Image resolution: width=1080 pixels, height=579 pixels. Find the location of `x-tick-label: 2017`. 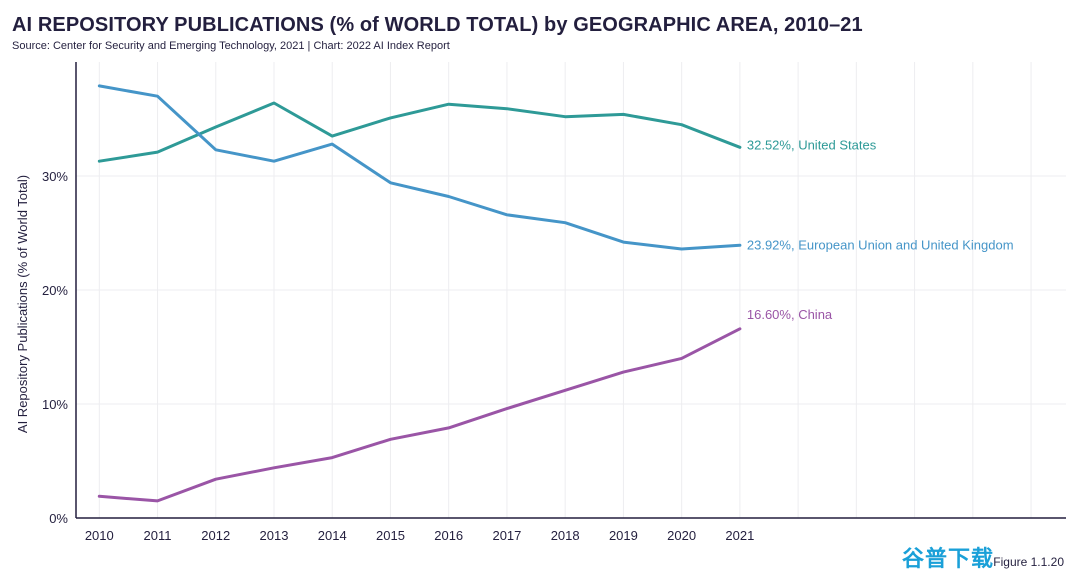

x-tick-label: 2017 is located at coordinates (506, 535).